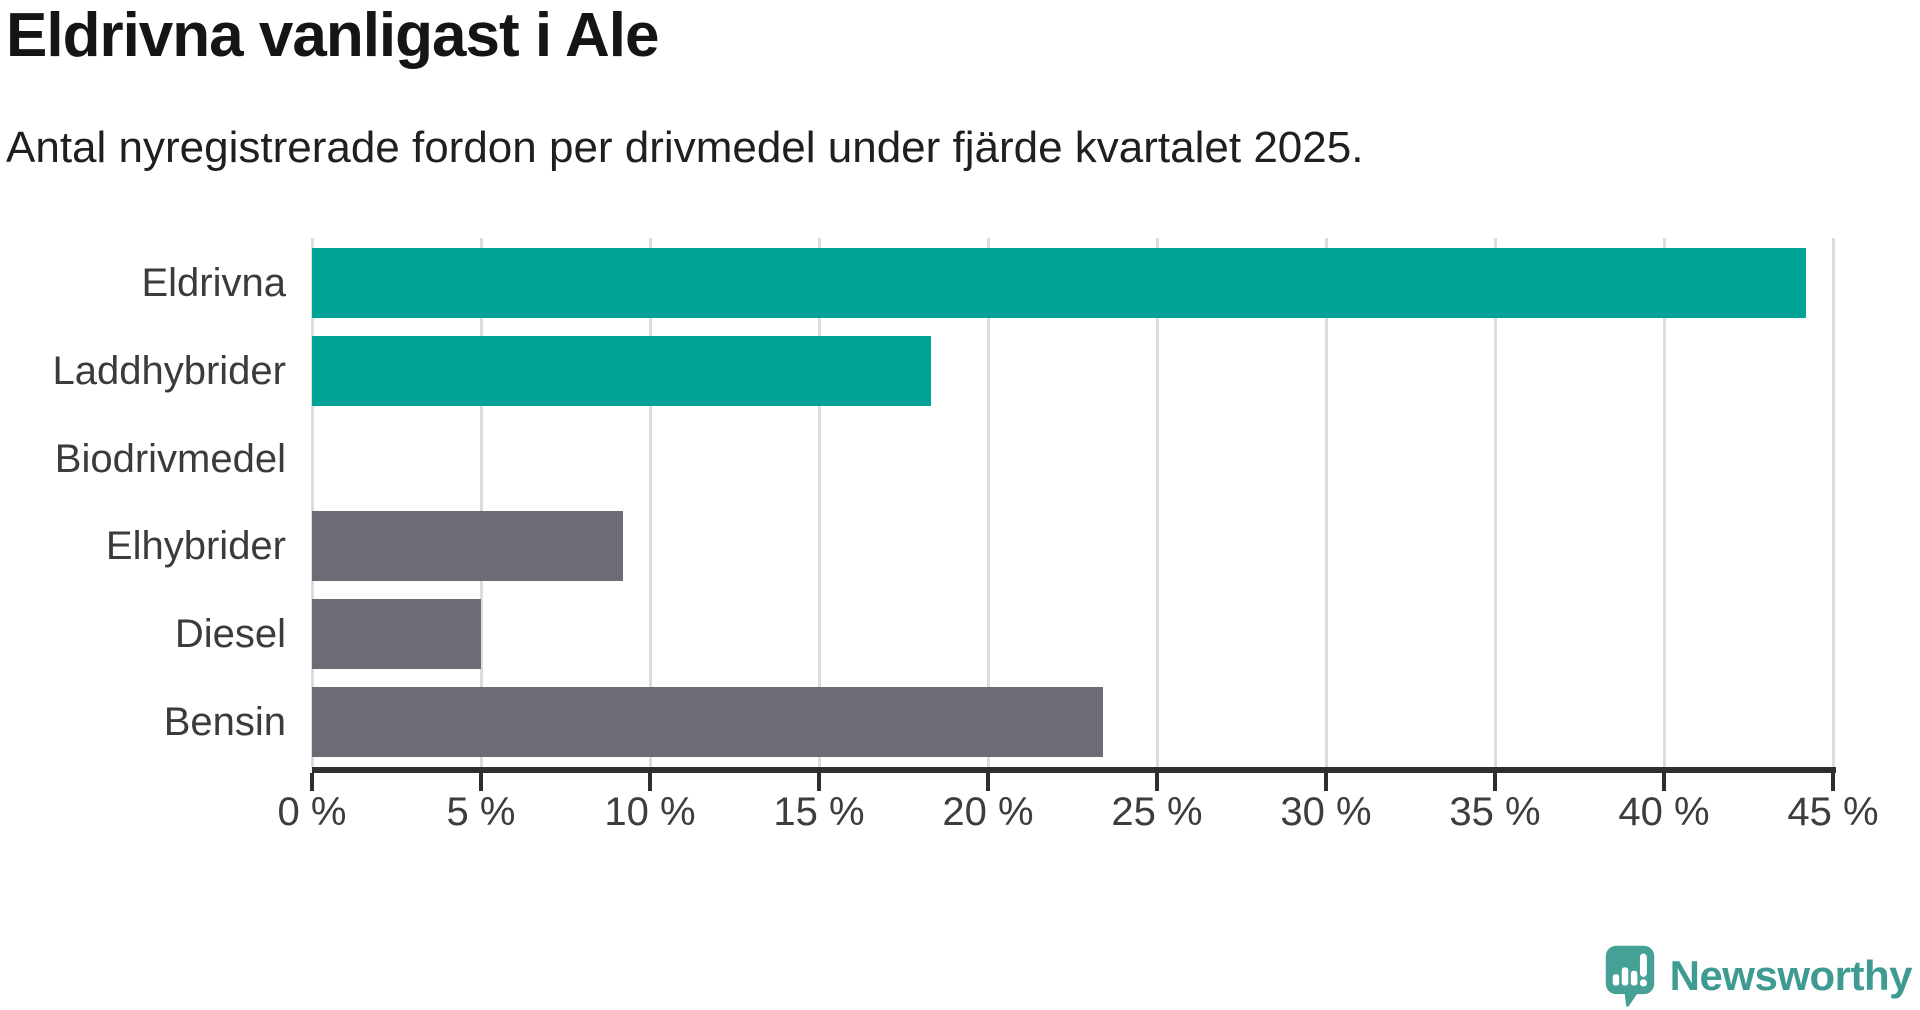  What do you see at coordinates (1629, 976) in the screenshot?
I see `newsworthy-pin-barchart-icon` at bounding box center [1629, 976].